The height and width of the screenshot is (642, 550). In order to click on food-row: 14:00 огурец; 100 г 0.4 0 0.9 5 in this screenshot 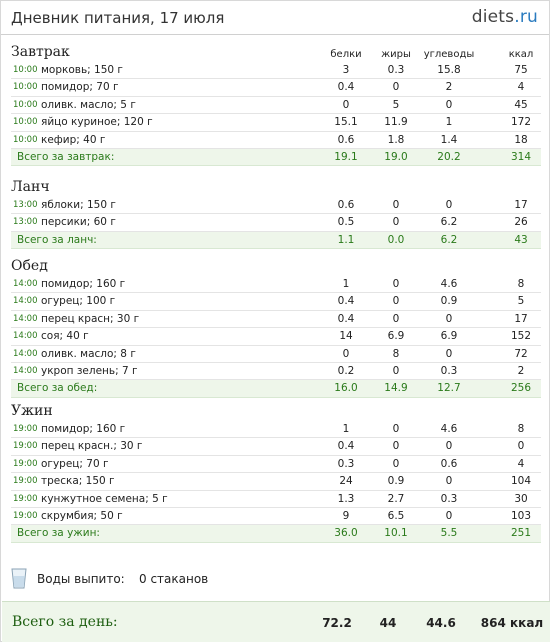, I will do `click(276, 302)`.